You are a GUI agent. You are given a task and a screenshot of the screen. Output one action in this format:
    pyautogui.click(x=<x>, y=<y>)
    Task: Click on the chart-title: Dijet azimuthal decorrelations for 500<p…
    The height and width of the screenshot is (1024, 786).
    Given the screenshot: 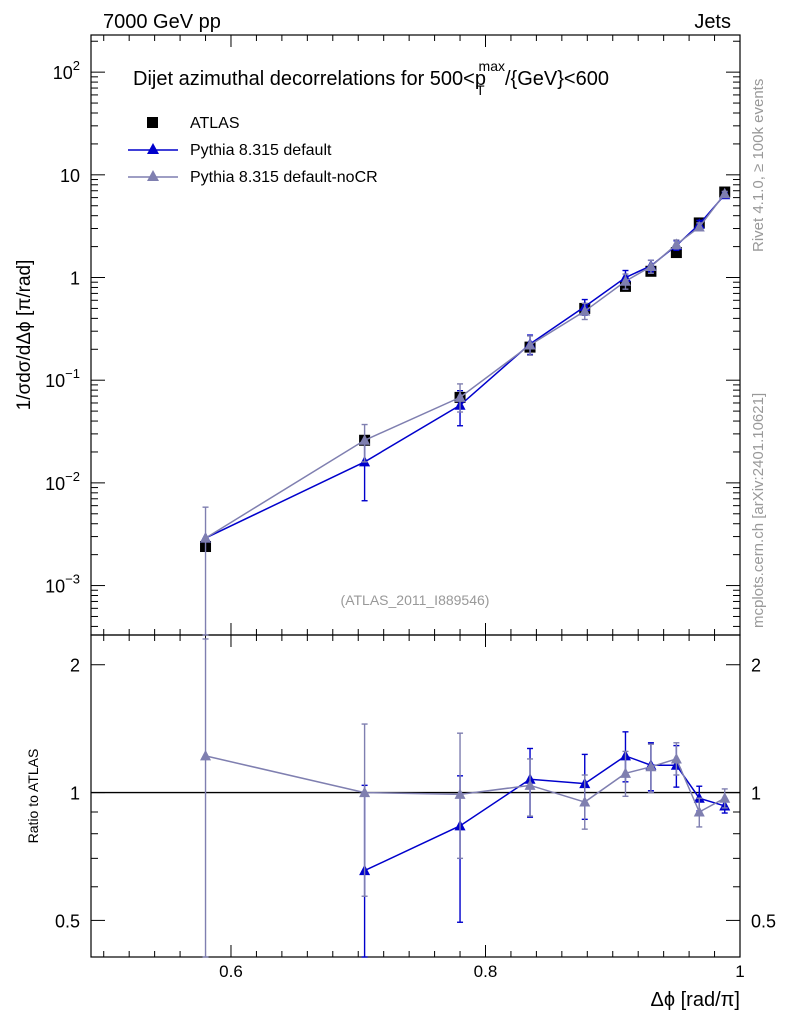 What is the action you would take?
    pyautogui.click(x=371, y=78)
    